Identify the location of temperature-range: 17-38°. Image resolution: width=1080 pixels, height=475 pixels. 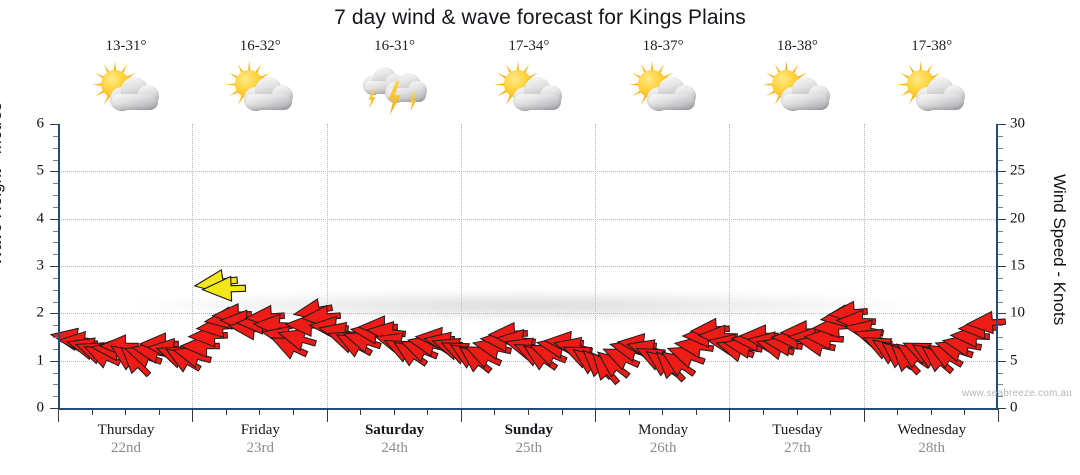
(932, 46).